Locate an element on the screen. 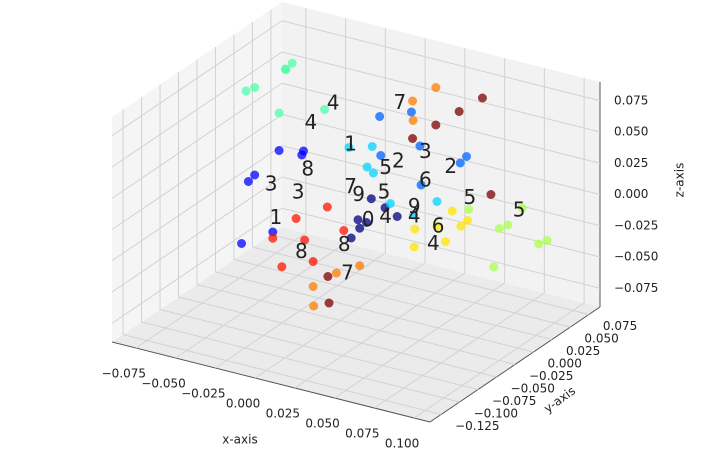  annotation: 6 is located at coordinates (438, 225).